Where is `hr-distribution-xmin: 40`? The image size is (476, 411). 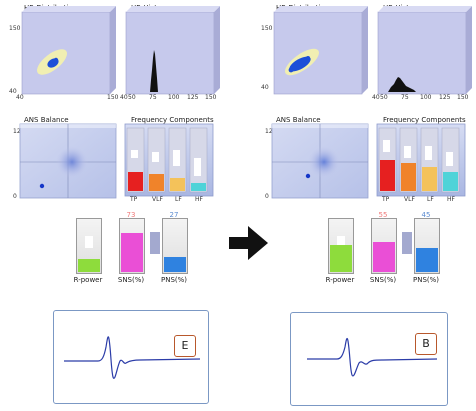 hr-distribution-xmin: 40 is located at coordinates (20, 97).